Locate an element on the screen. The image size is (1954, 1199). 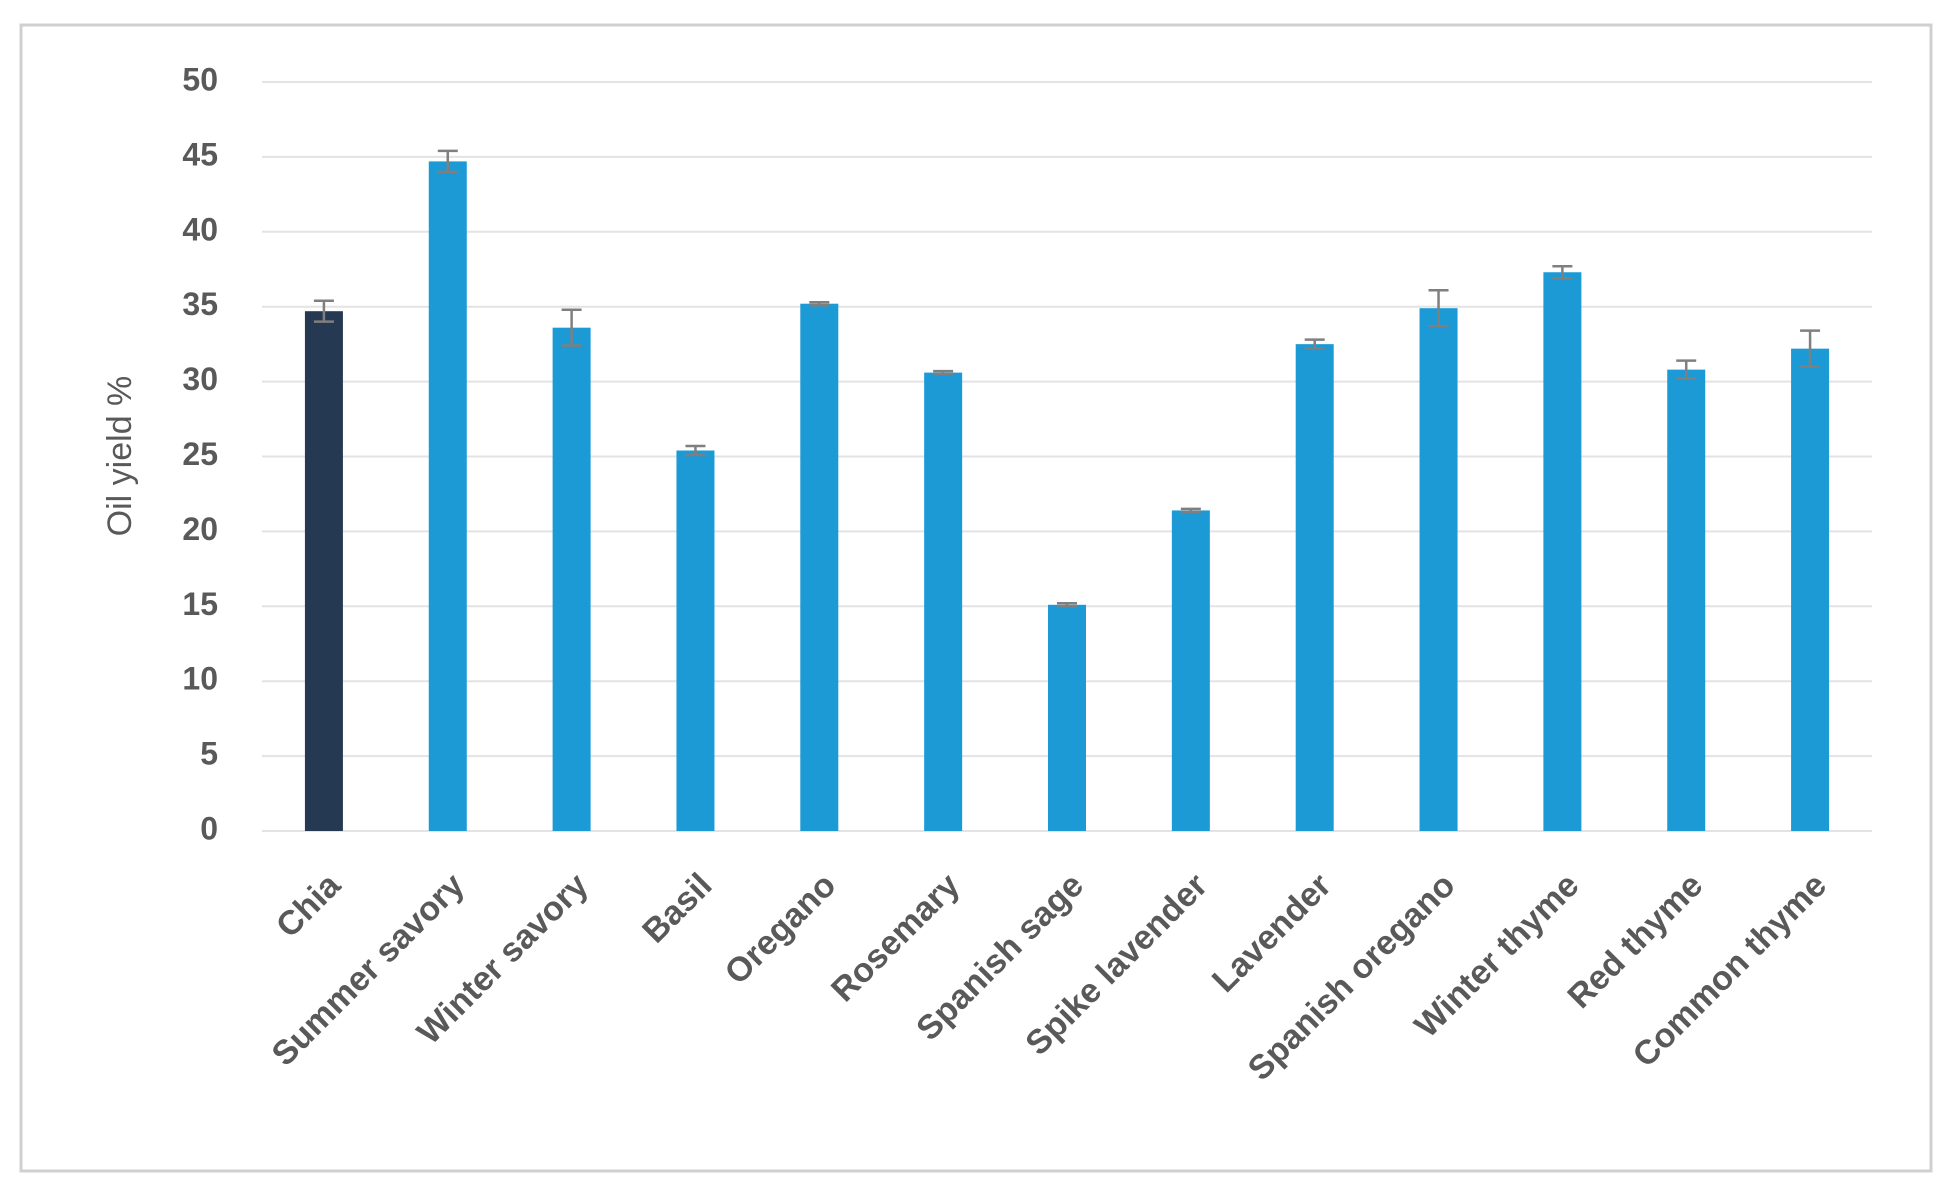
y-tick-label: 5 is located at coordinates (209, 754).